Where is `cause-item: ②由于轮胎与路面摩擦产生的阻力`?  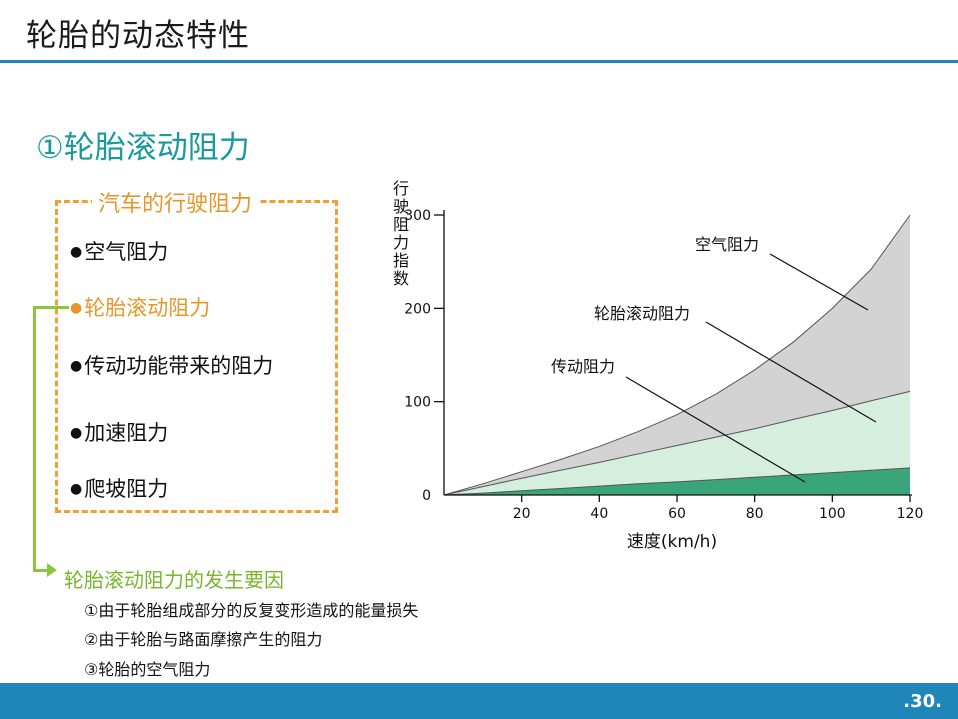 cause-item: ②由于轮胎与路面摩擦产生的阻力 is located at coordinates (203, 639).